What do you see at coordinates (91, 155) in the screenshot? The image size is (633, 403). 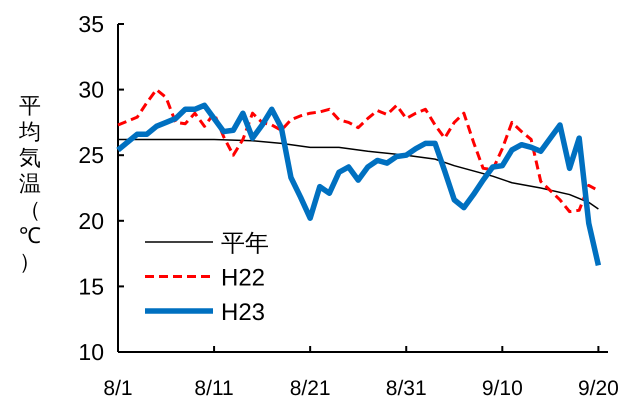 I see `ytick: 25` at bounding box center [91, 155].